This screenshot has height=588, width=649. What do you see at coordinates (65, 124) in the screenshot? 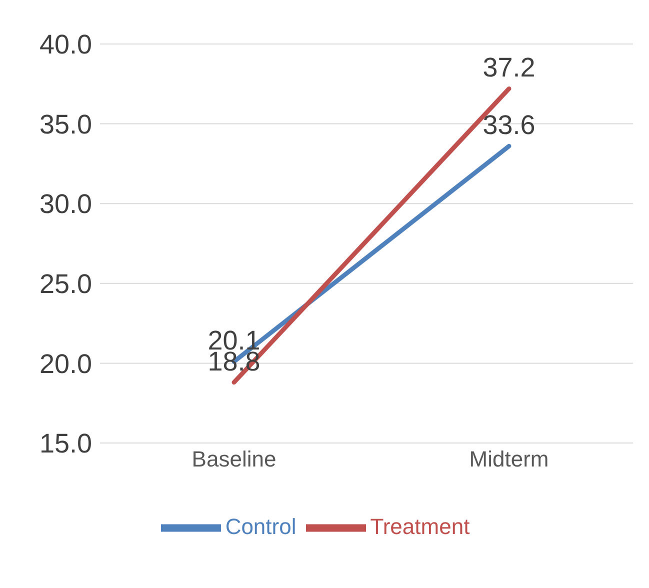
I see `y-tick-label: 35.0` at bounding box center [65, 124].